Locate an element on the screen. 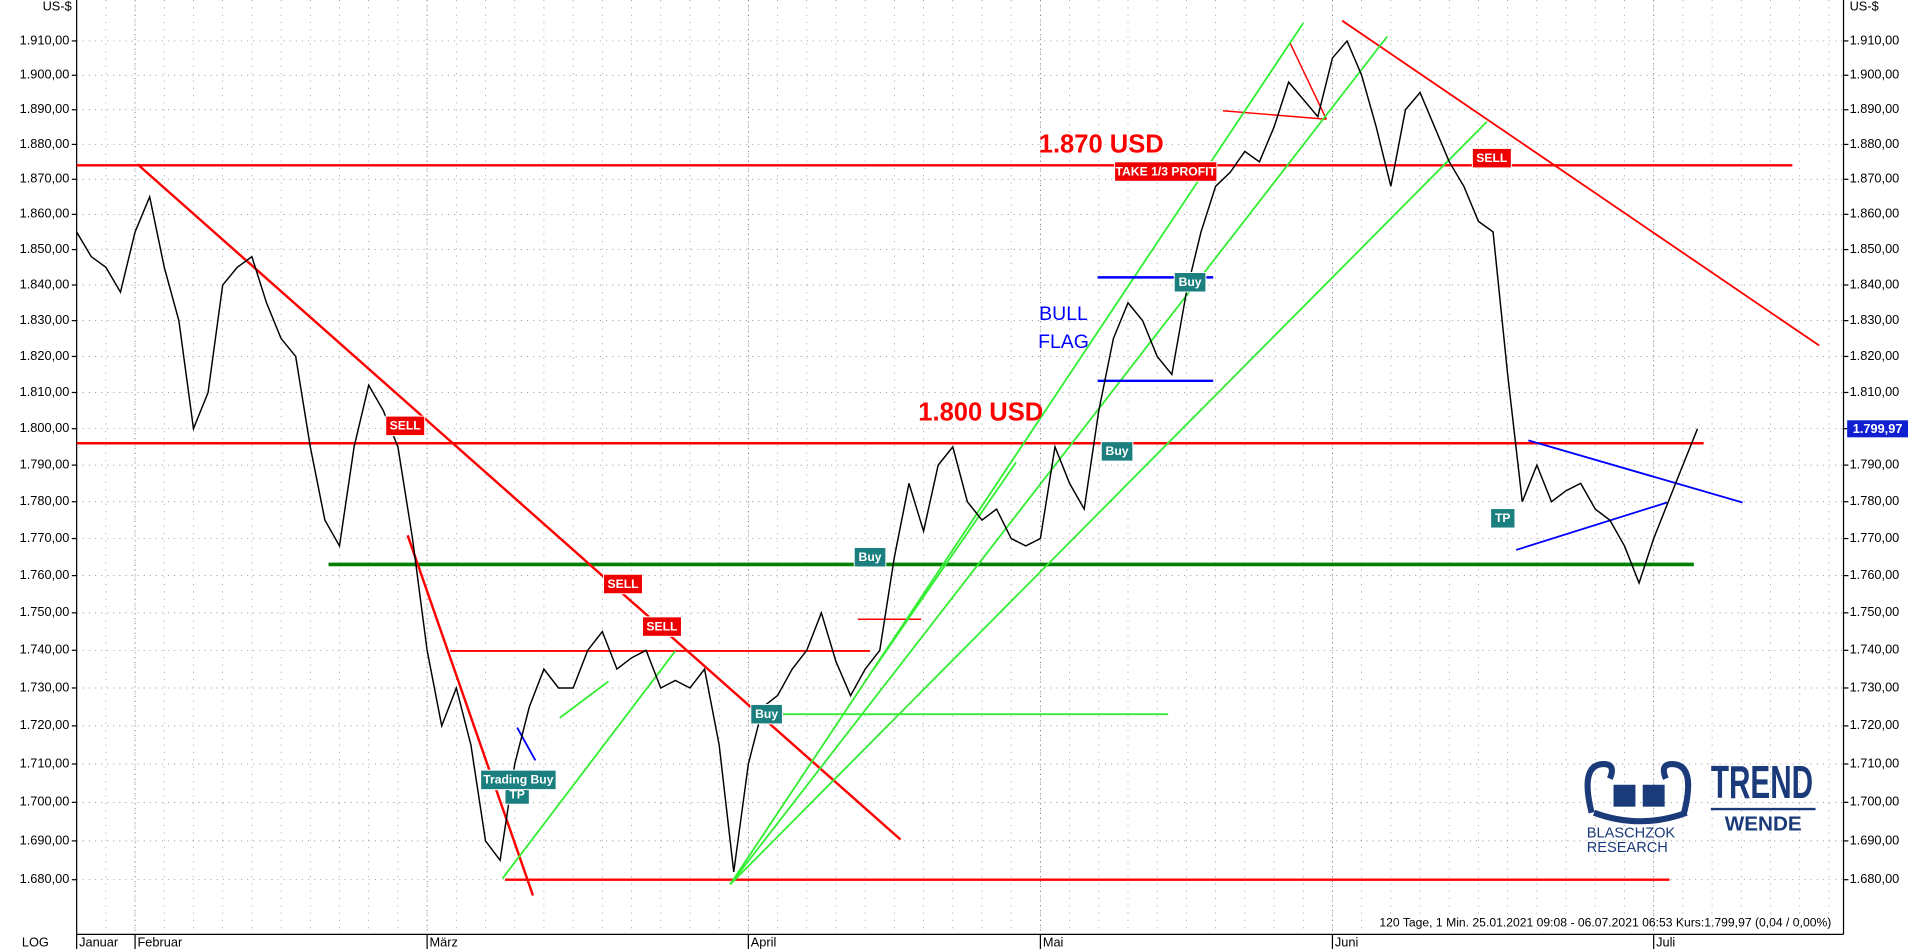 Image resolution: width=1908 pixels, height=949 pixels. x-tick-label: Juli is located at coordinates (1665, 941).